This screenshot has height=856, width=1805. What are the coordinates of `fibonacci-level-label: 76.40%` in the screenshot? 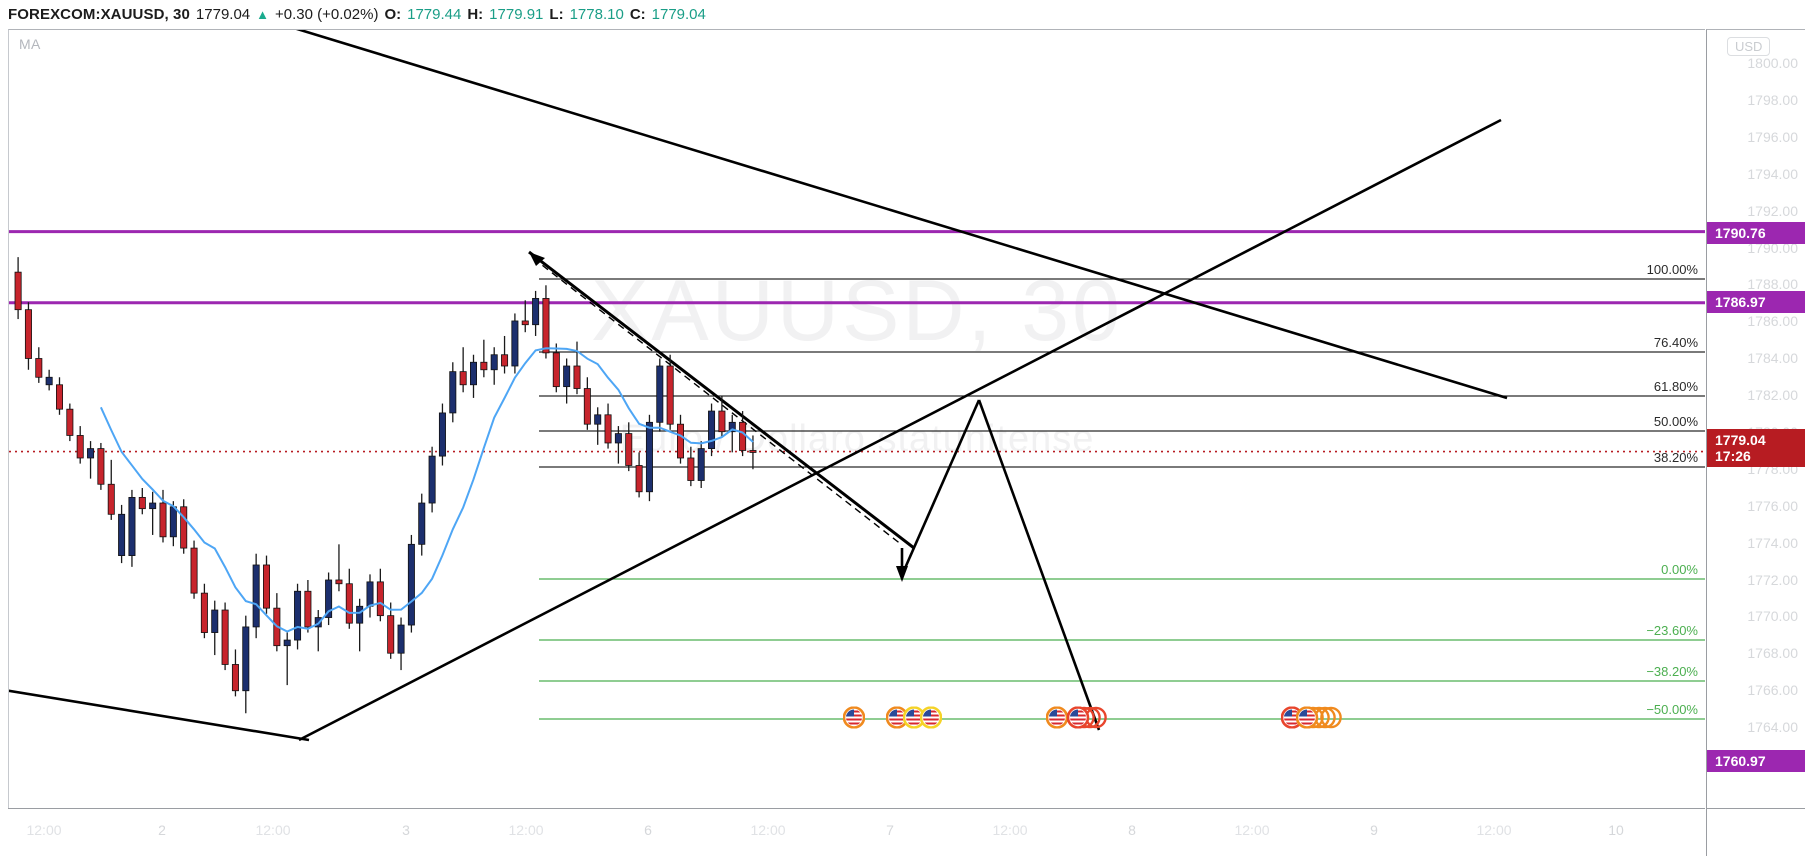 It's located at (1675, 342).